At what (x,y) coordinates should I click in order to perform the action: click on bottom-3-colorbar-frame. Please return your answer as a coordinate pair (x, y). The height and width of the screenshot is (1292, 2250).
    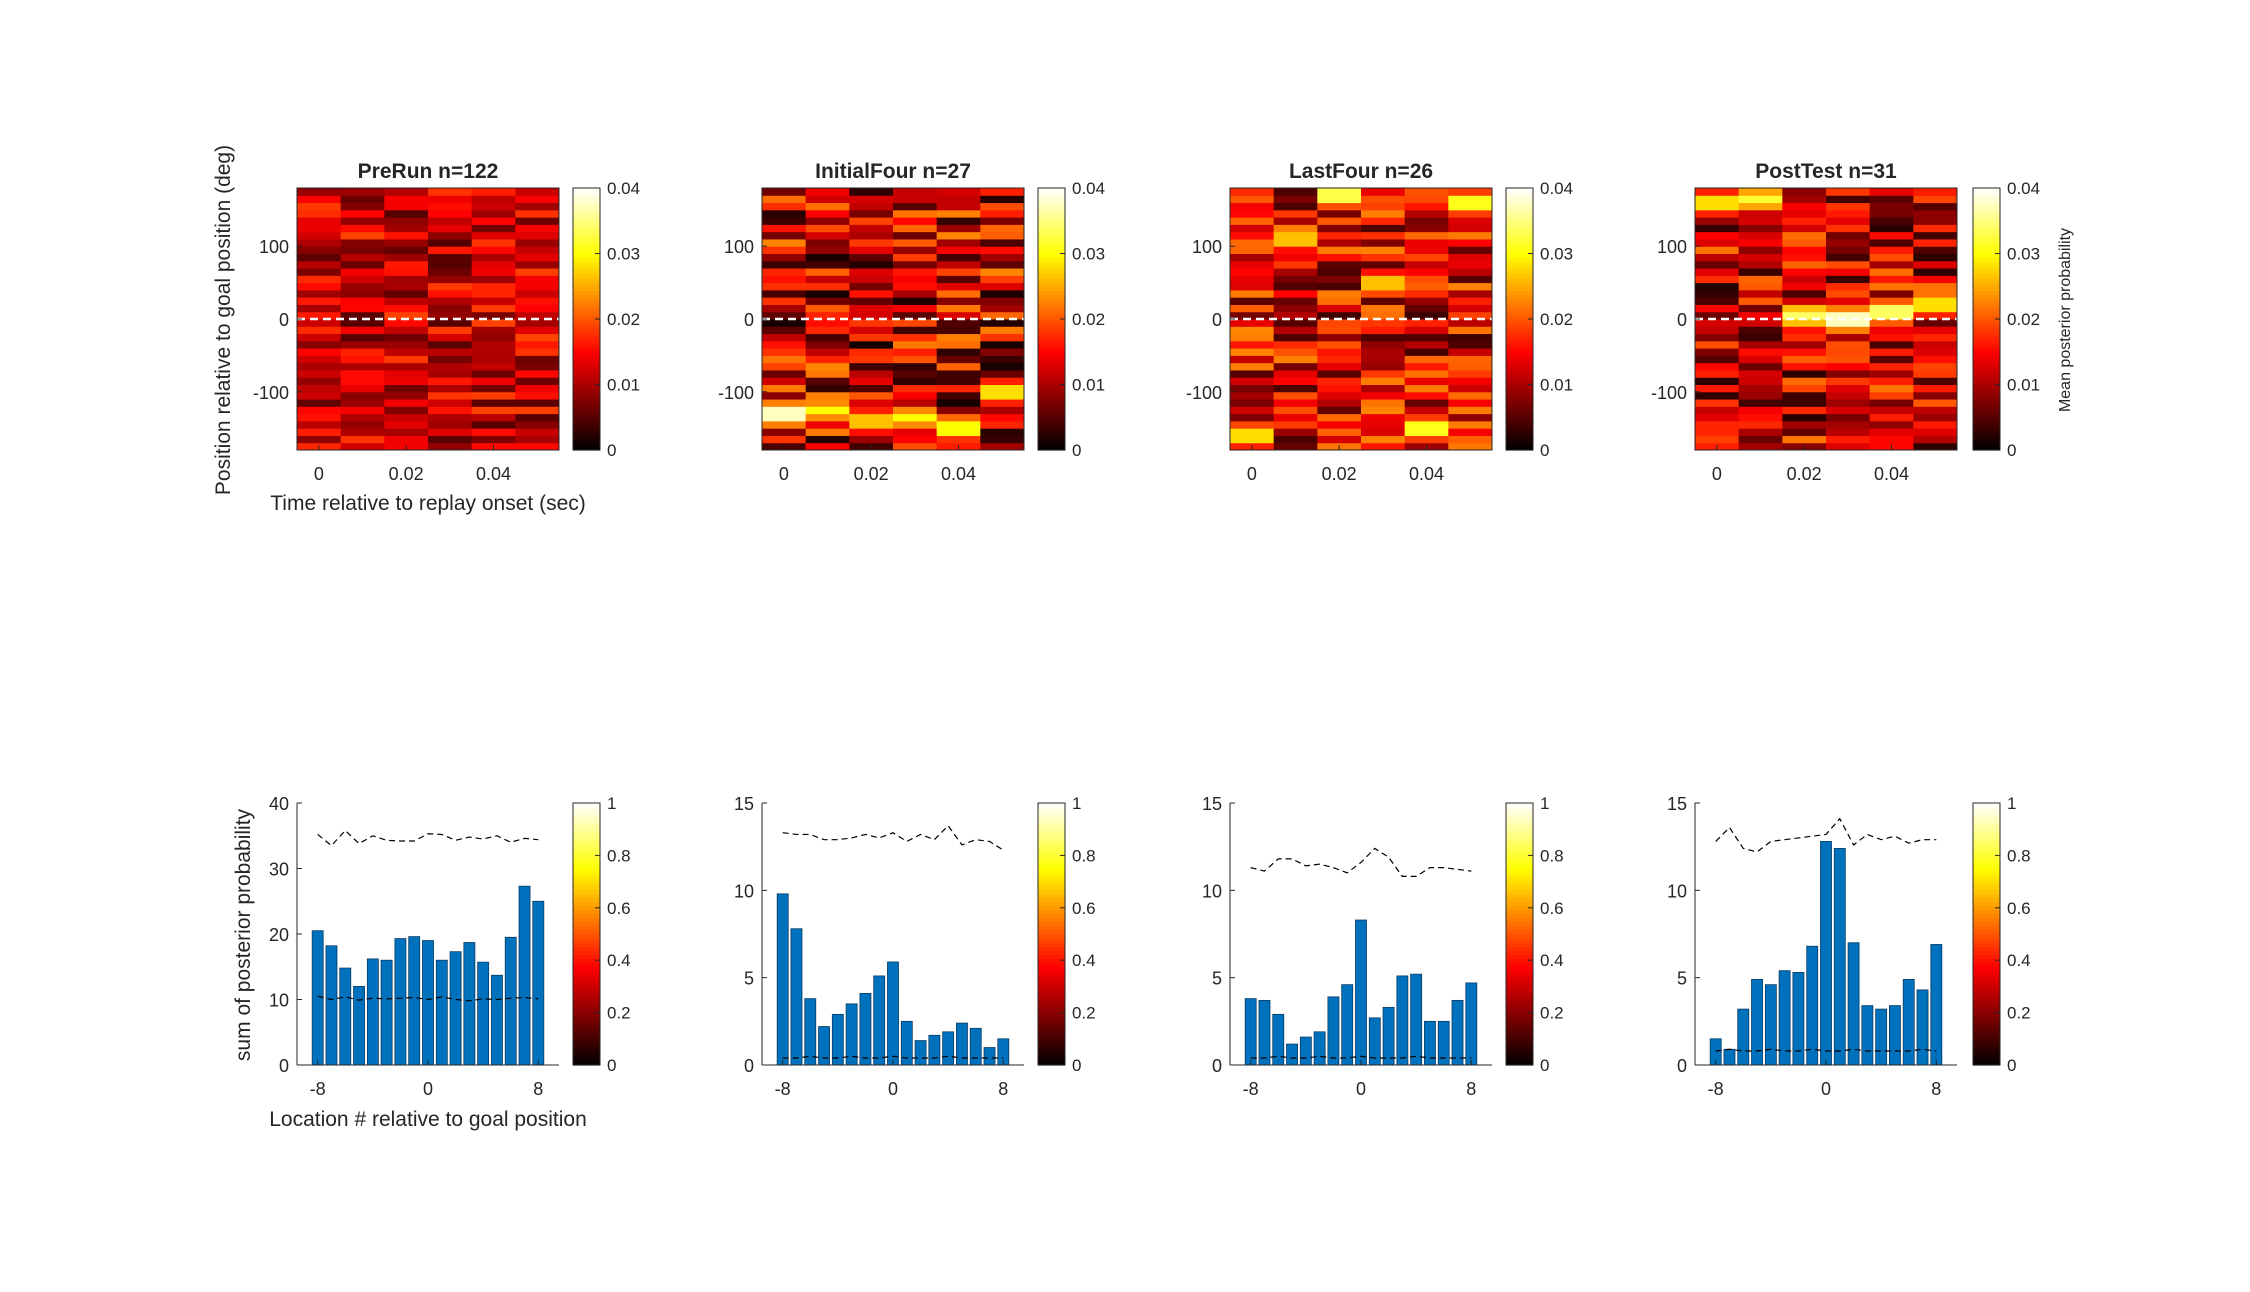
    Looking at the image, I should click on (1519, 934).